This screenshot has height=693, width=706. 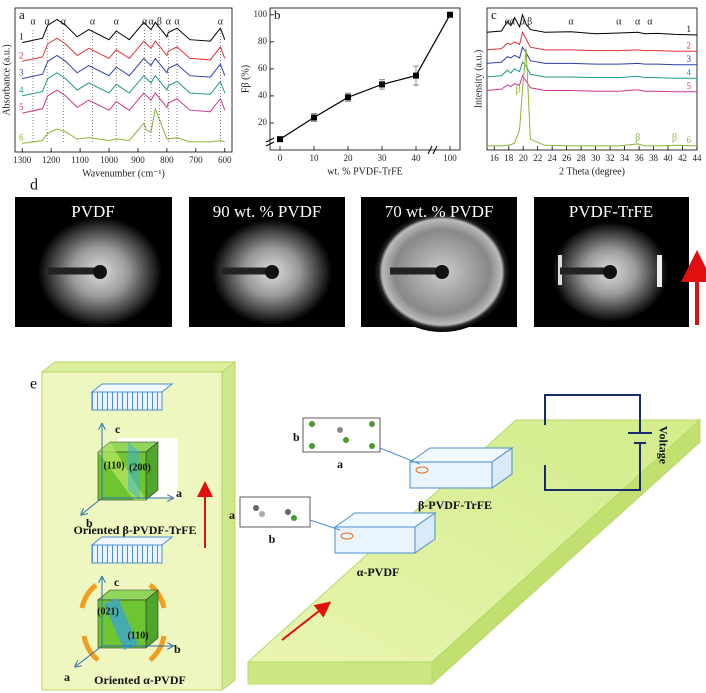 What do you see at coordinates (378, 572) in the screenshot?
I see `alpha-film-block-label: α-PVDF` at bounding box center [378, 572].